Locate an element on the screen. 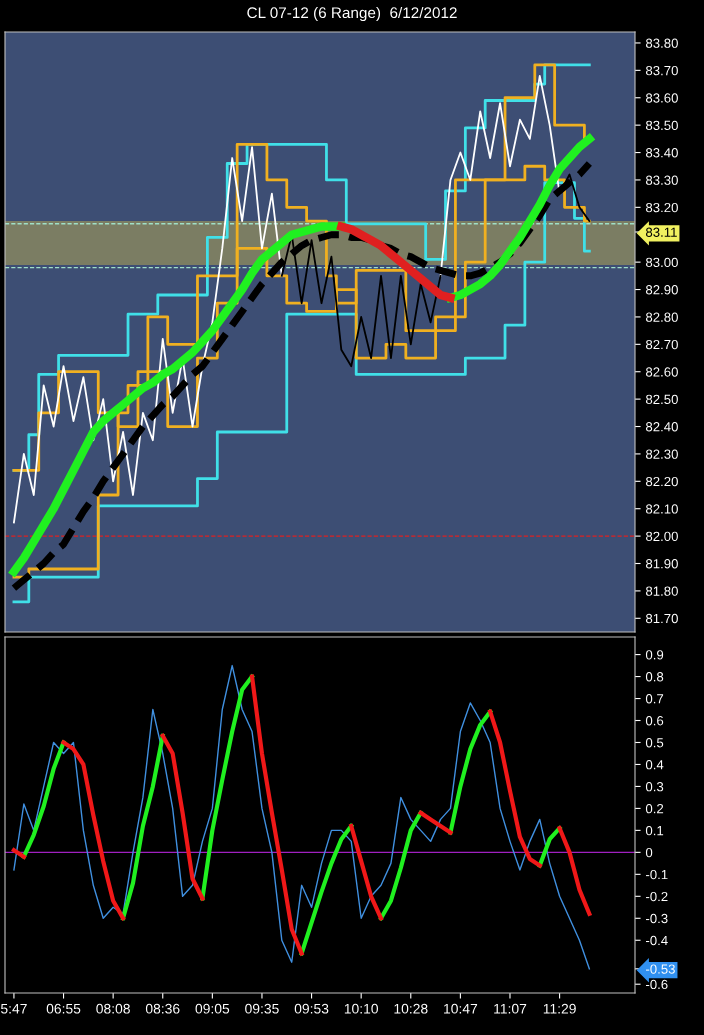 The height and width of the screenshot is (1035, 704). y-tick-label: 82.10 is located at coordinates (661, 509).